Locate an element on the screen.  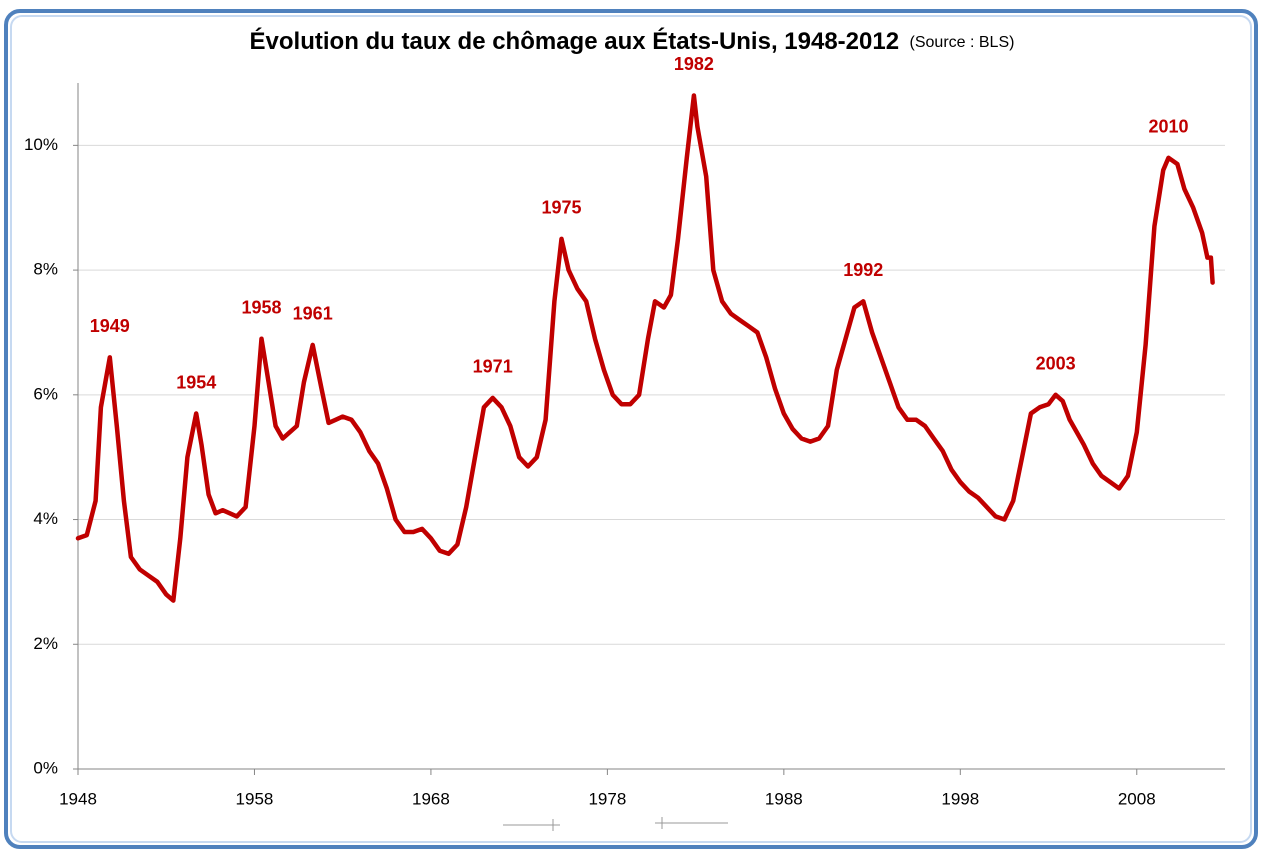
annotation: 2003 is located at coordinates (1056, 364).